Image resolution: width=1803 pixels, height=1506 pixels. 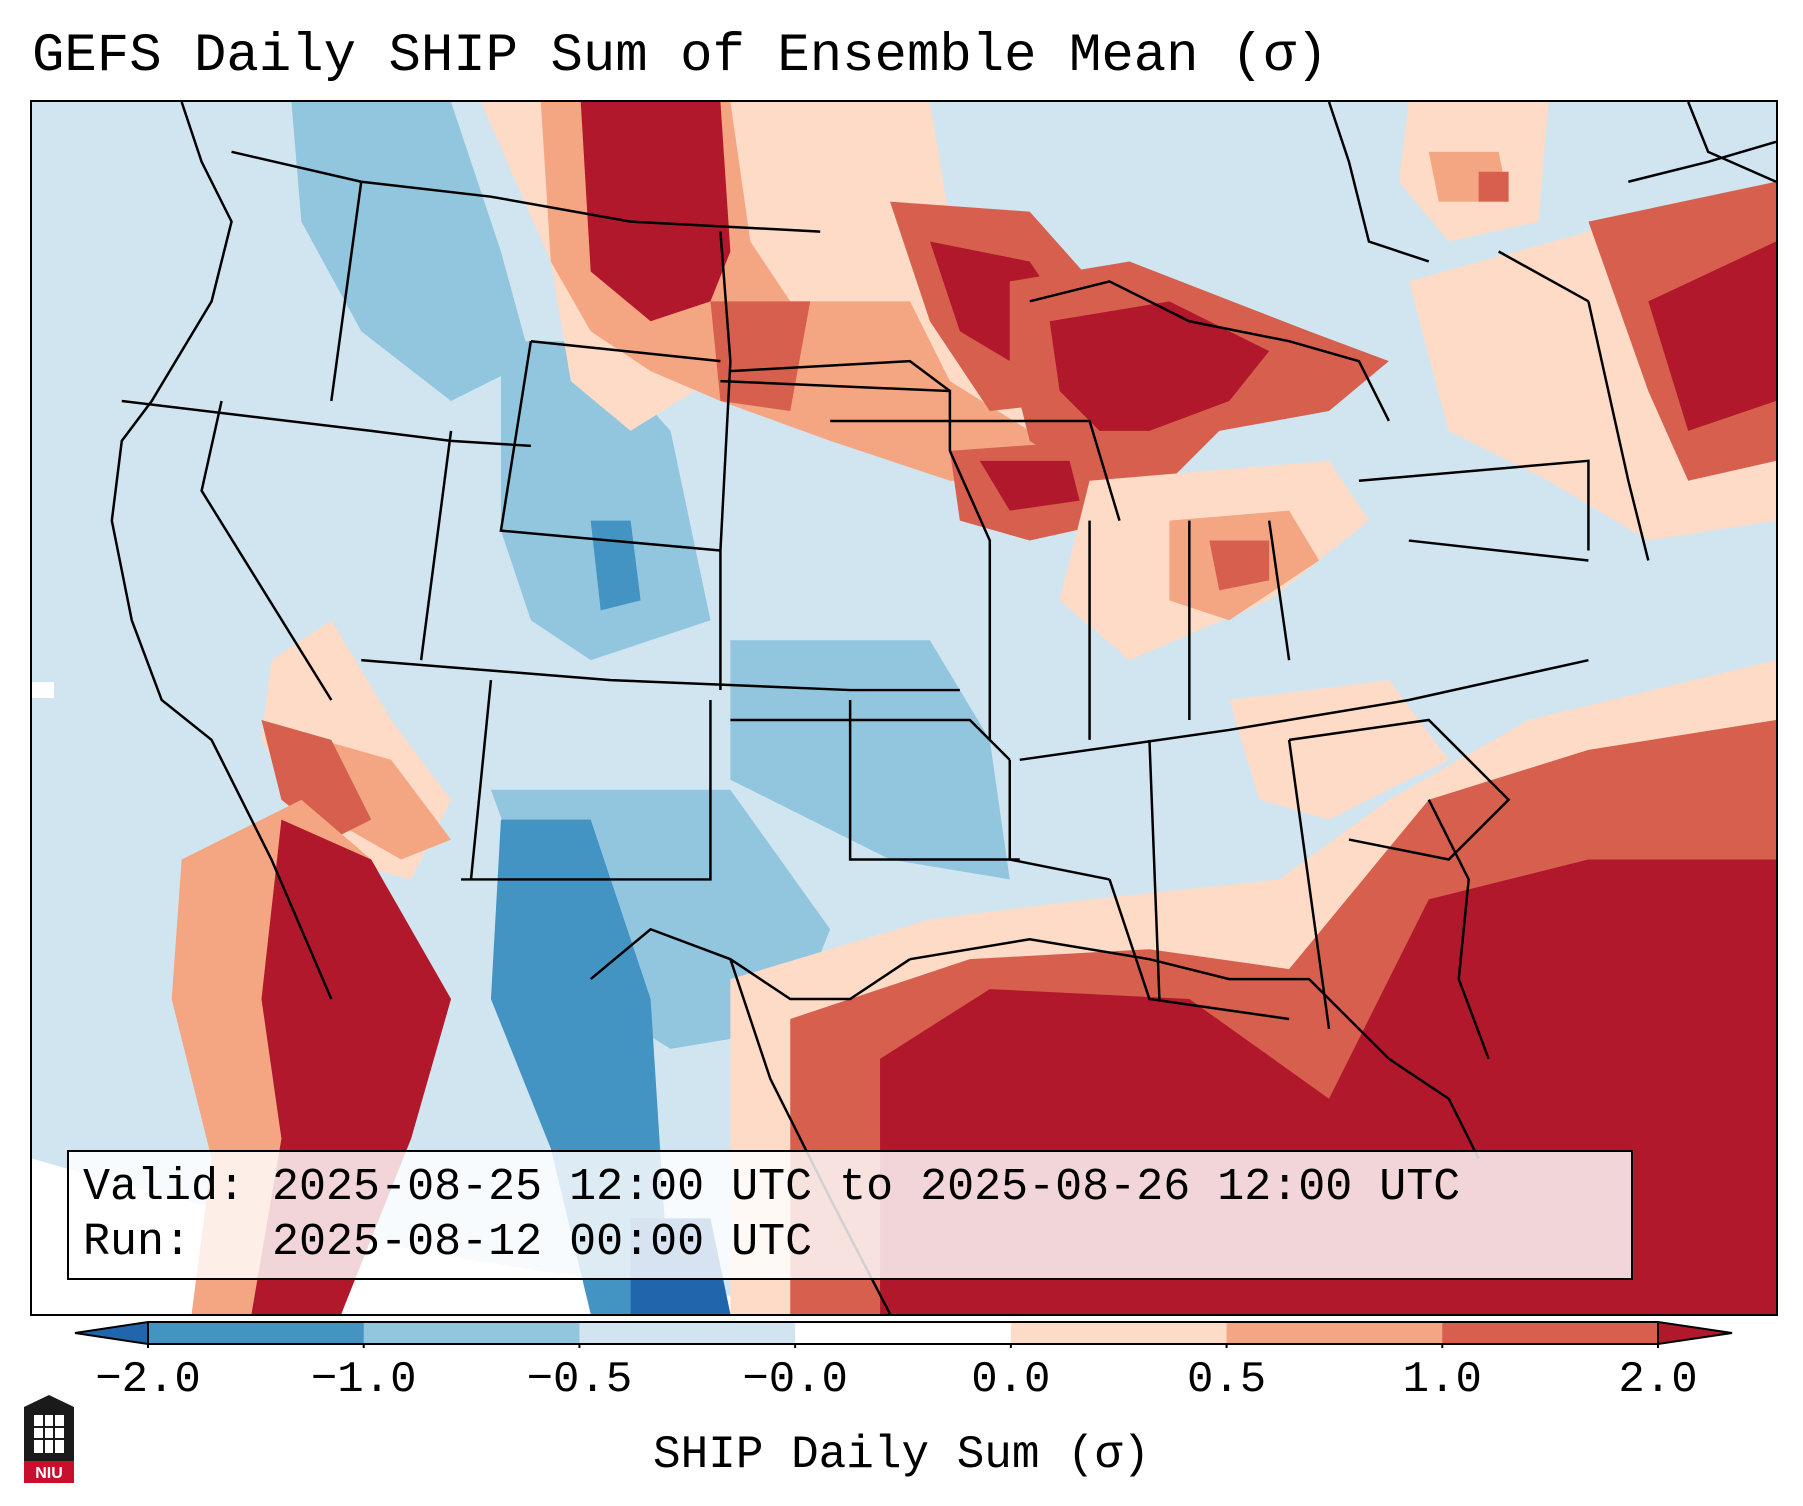 What do you see at coordinates (1493, 186) in the screenshot?
I see `field-quebec-positive` at bounding box center [1493, 186].